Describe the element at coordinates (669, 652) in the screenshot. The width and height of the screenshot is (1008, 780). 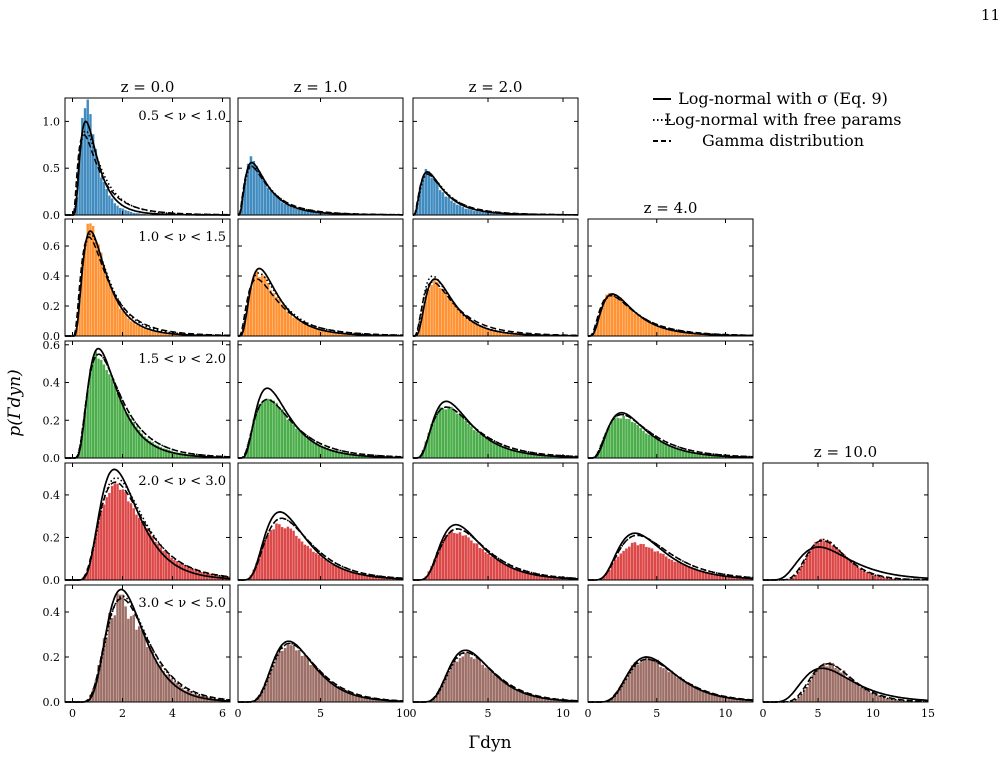
I see `panel: 0 5 10` at that location.